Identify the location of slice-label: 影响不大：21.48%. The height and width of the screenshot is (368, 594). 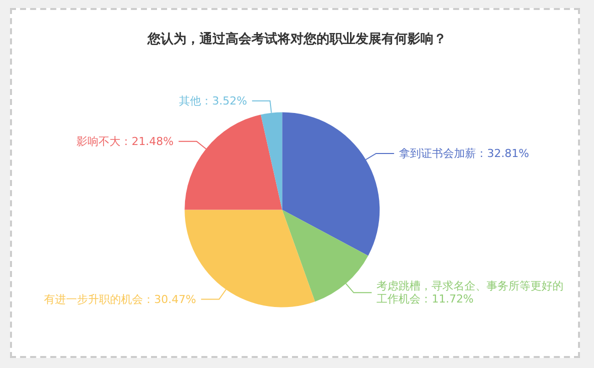
(125, 141).